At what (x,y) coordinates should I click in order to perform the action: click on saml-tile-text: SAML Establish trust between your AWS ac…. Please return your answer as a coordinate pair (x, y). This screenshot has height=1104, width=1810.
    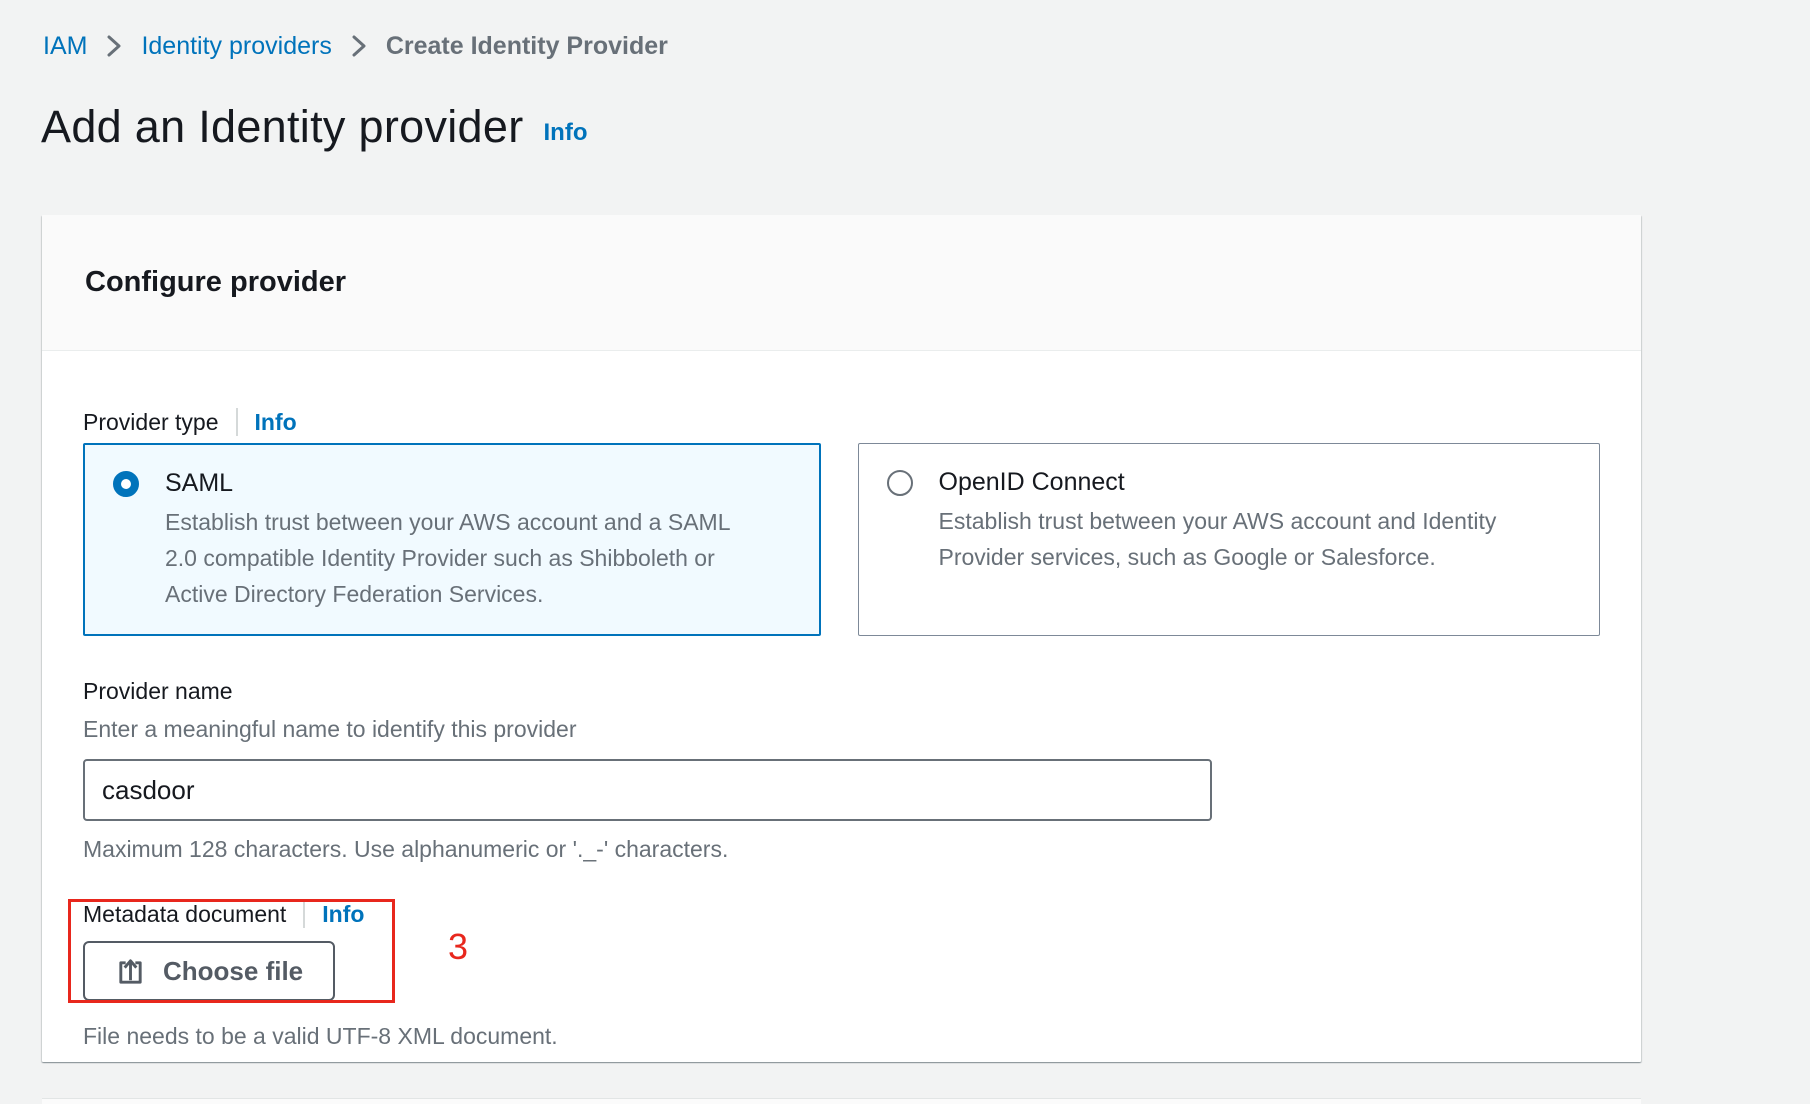
    Looking at the image, I should click on (465, 539).